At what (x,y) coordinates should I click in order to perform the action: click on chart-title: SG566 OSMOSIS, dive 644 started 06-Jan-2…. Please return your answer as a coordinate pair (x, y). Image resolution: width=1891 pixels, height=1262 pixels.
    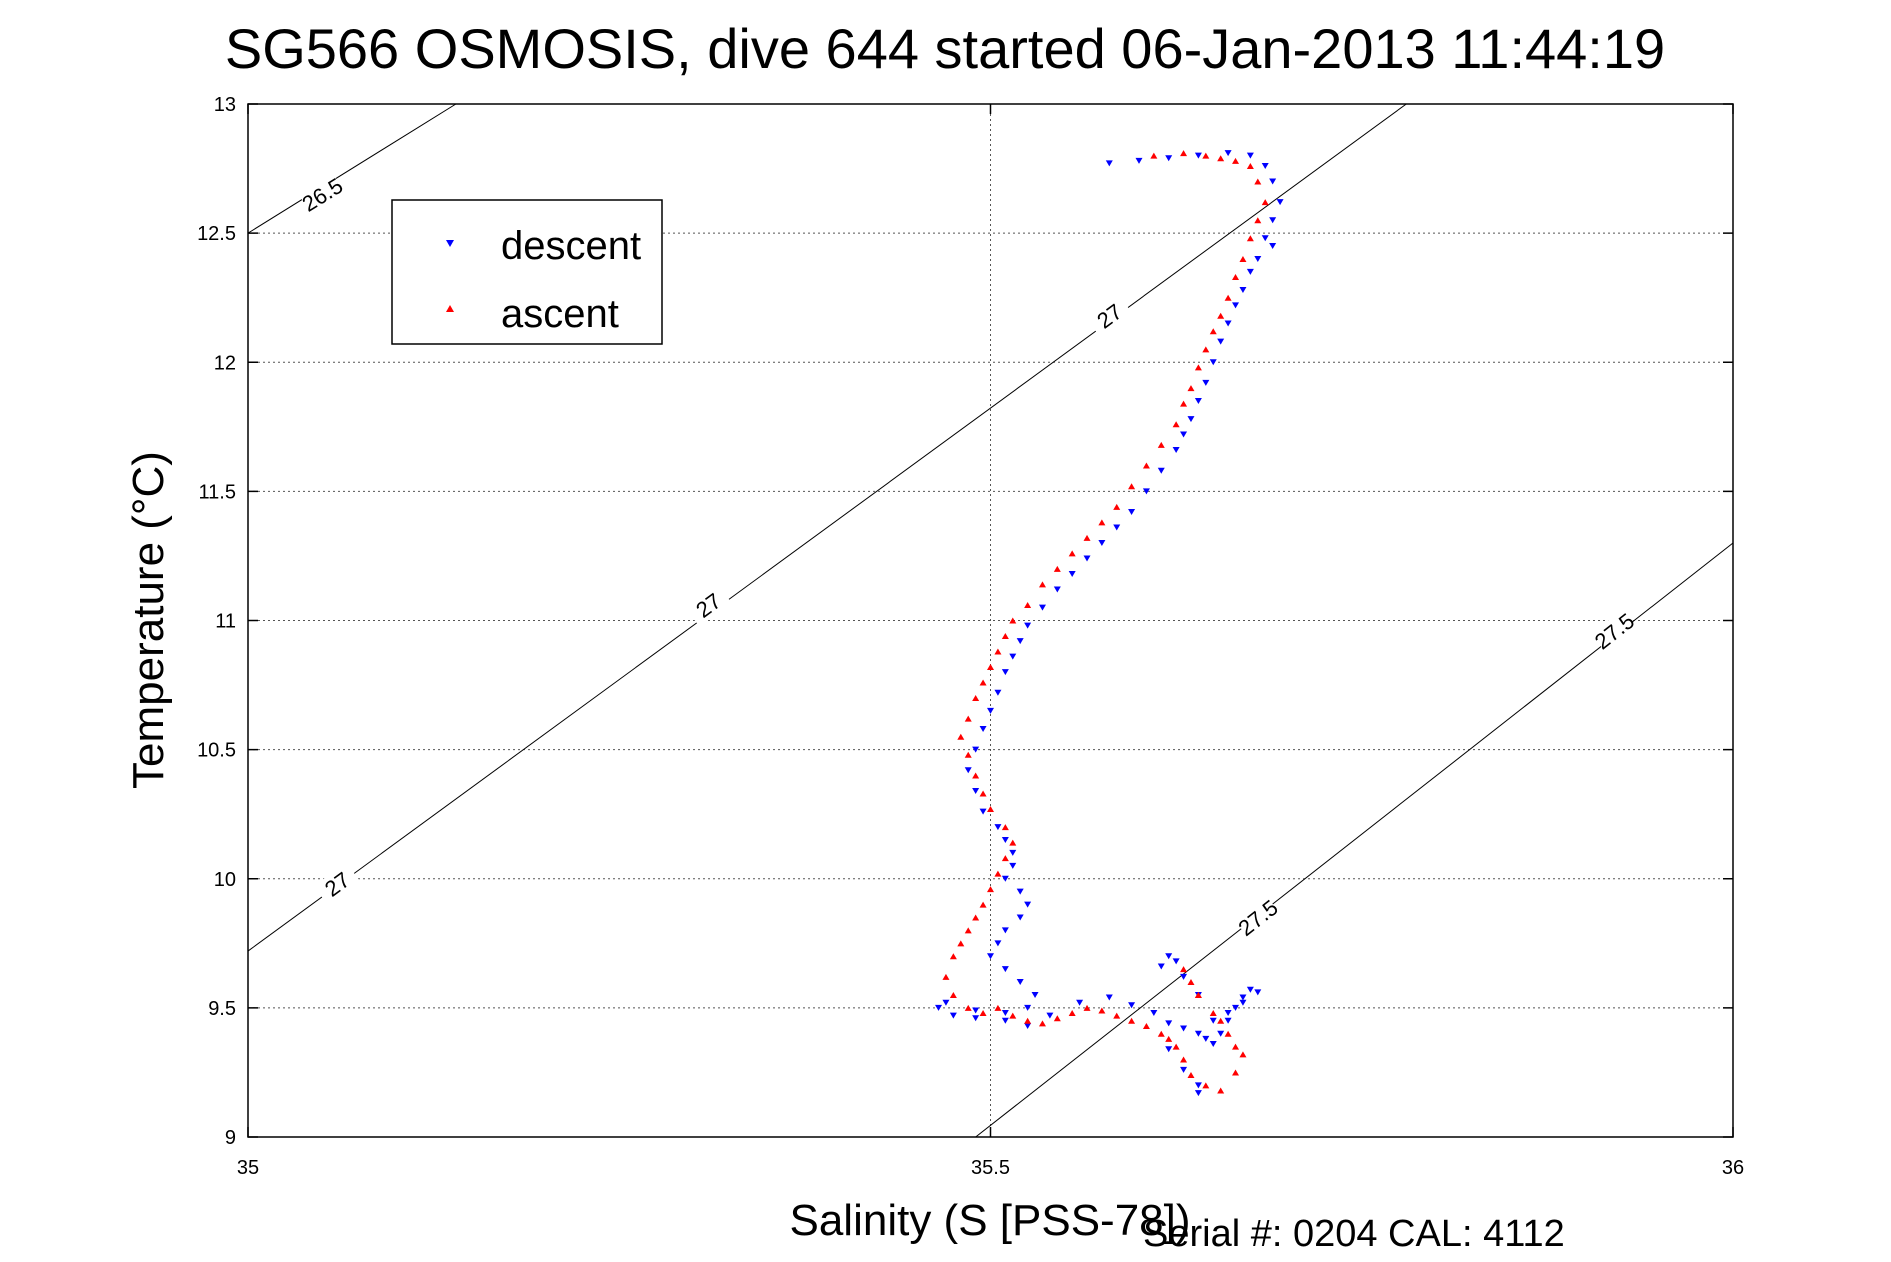
    Looking at the image, I should click on (945, 48).